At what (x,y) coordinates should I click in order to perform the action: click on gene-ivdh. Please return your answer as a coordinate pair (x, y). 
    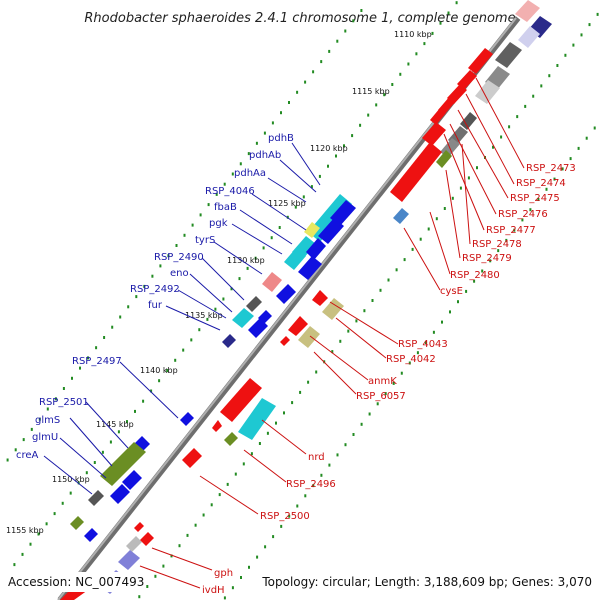
    Looking at the image, I should click on (129, 560).